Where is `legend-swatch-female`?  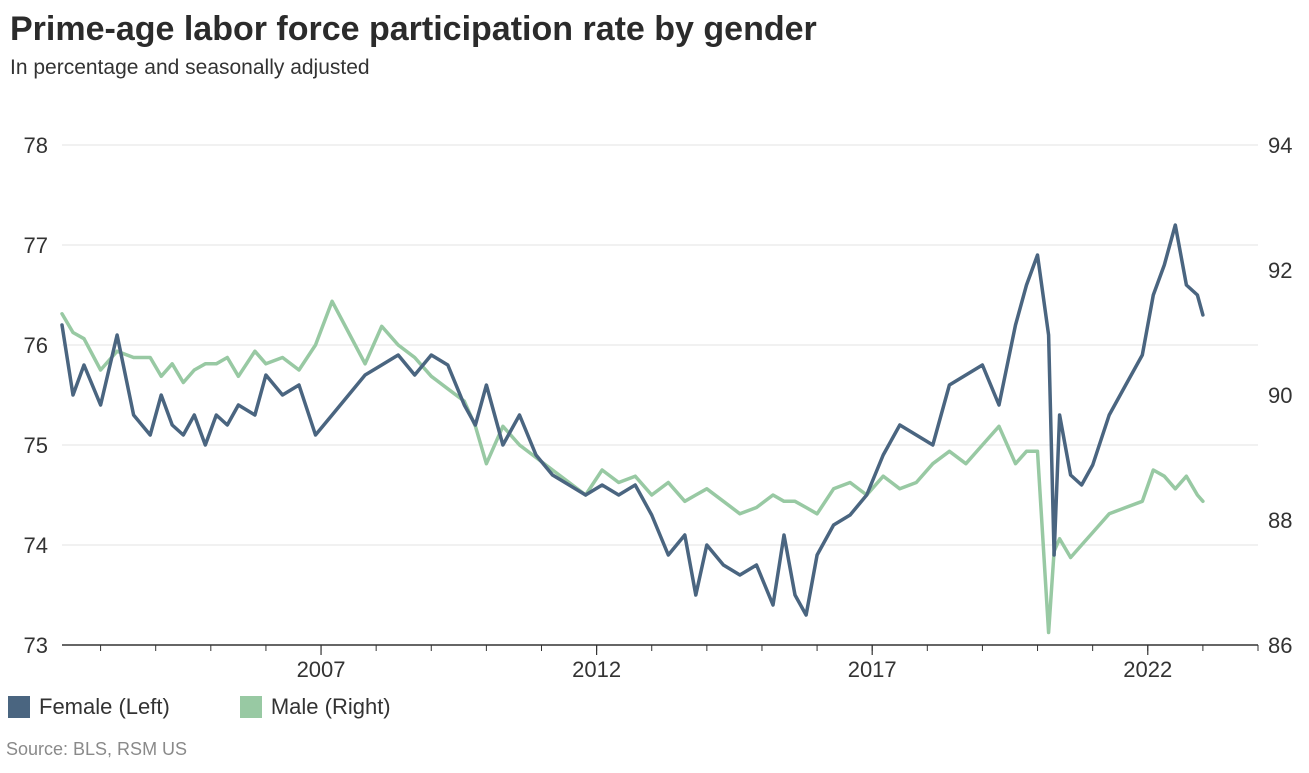 legend-swatch-female is located at coordinates (19, 707).